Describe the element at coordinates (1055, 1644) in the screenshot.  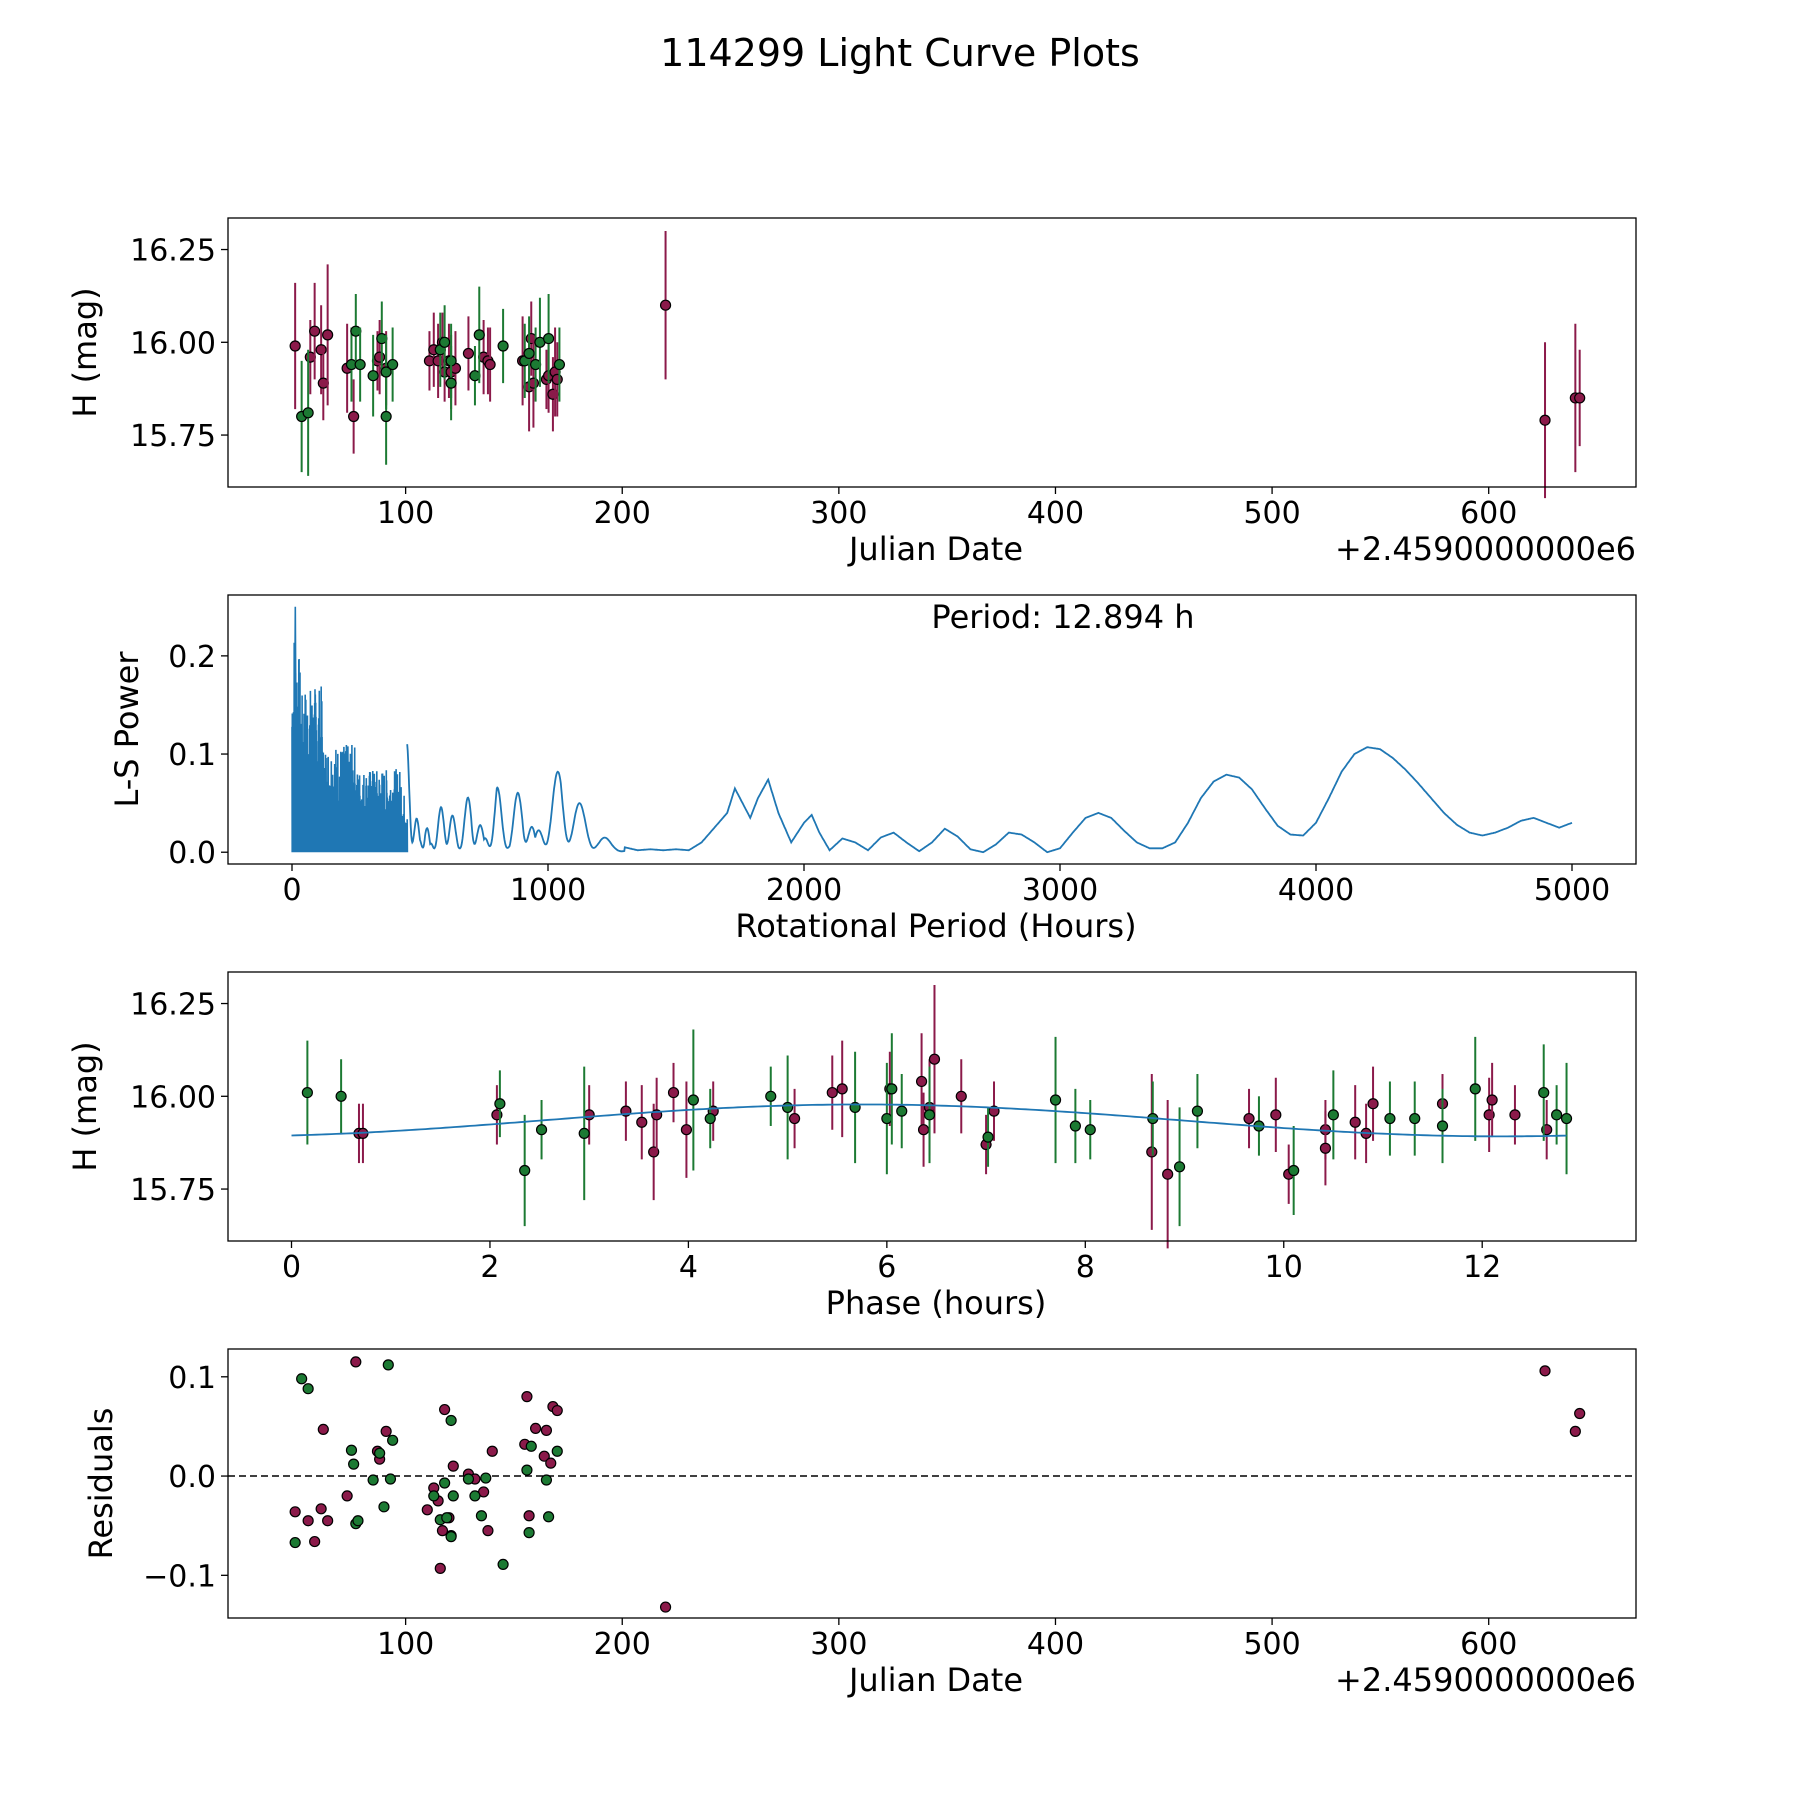
I see `x-tick-label: 400` at that location.